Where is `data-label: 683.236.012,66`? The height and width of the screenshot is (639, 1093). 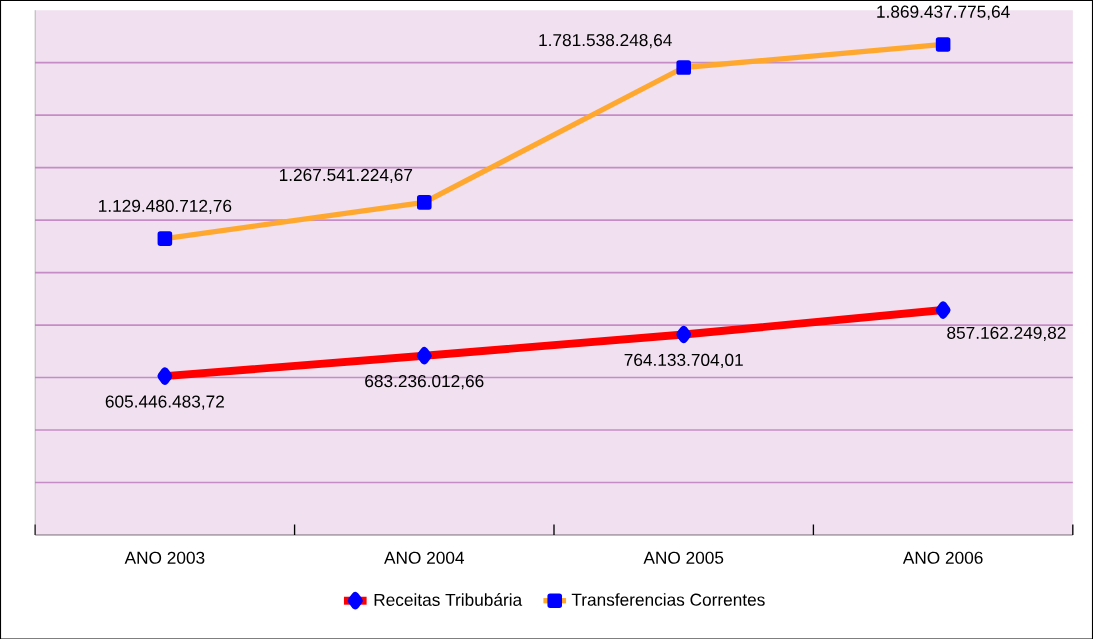 data-label: 683.236.012,66 is located at coordinates (424, 382).